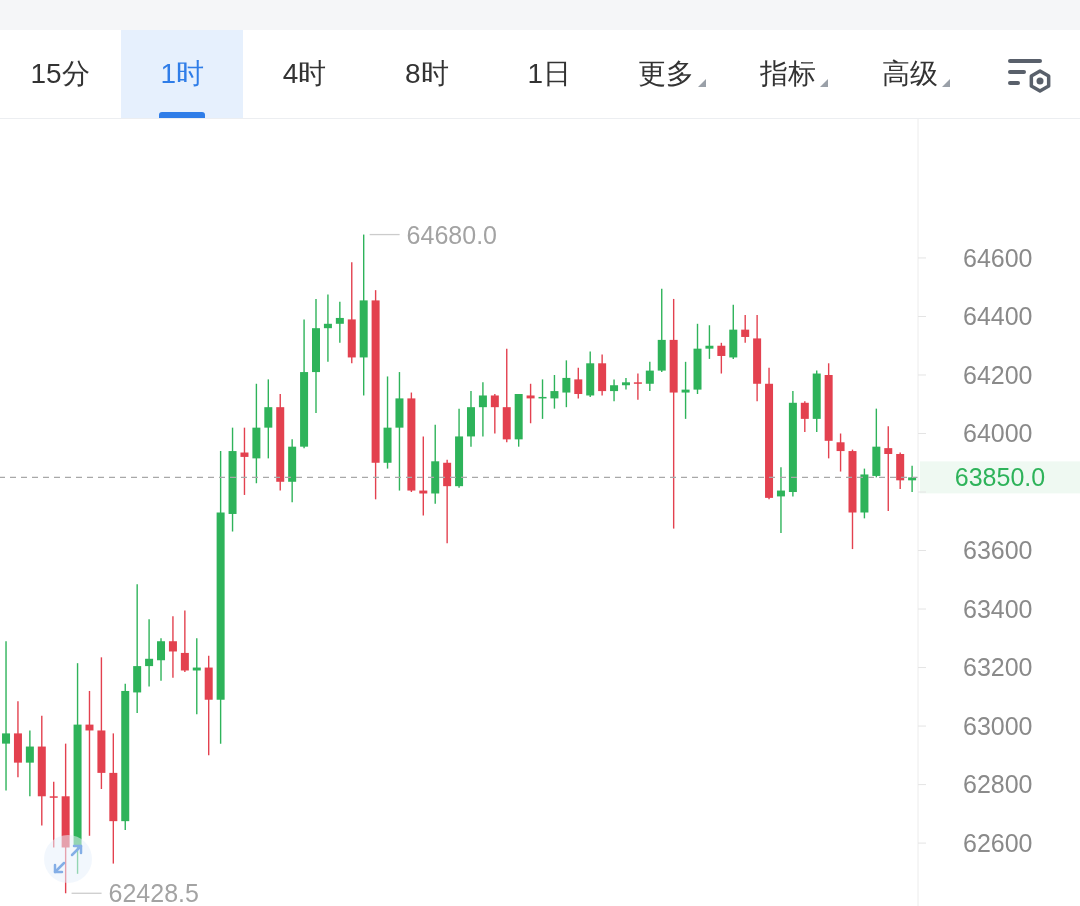  Describe the element at coordinates (451, 234) in the screenshot. I see `annotation: 64680.0` at that location.